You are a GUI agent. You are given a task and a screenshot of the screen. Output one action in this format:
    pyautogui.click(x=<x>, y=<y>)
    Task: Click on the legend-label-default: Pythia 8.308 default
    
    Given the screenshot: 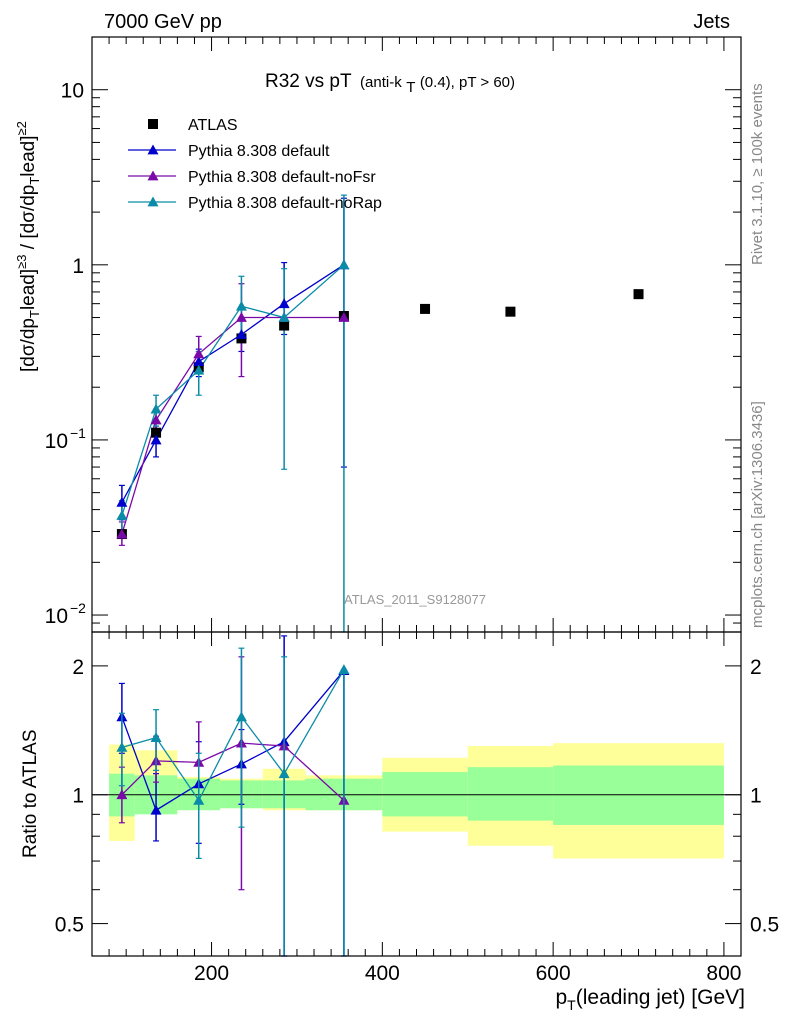 What is the action you would take?
    pyautogui.click(x=259, y=151)
    